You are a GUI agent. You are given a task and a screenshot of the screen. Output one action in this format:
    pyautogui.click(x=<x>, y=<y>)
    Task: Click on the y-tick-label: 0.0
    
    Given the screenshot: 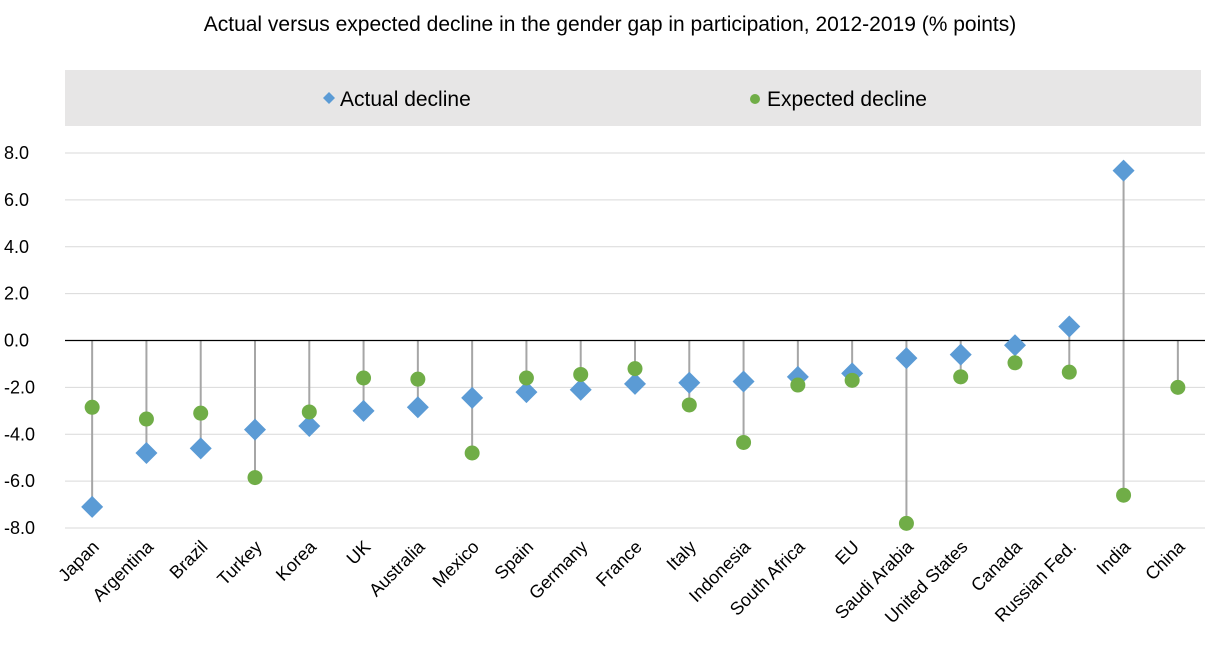 What is the action you would take?
    pyautogui.click(x=16, y=341)
    